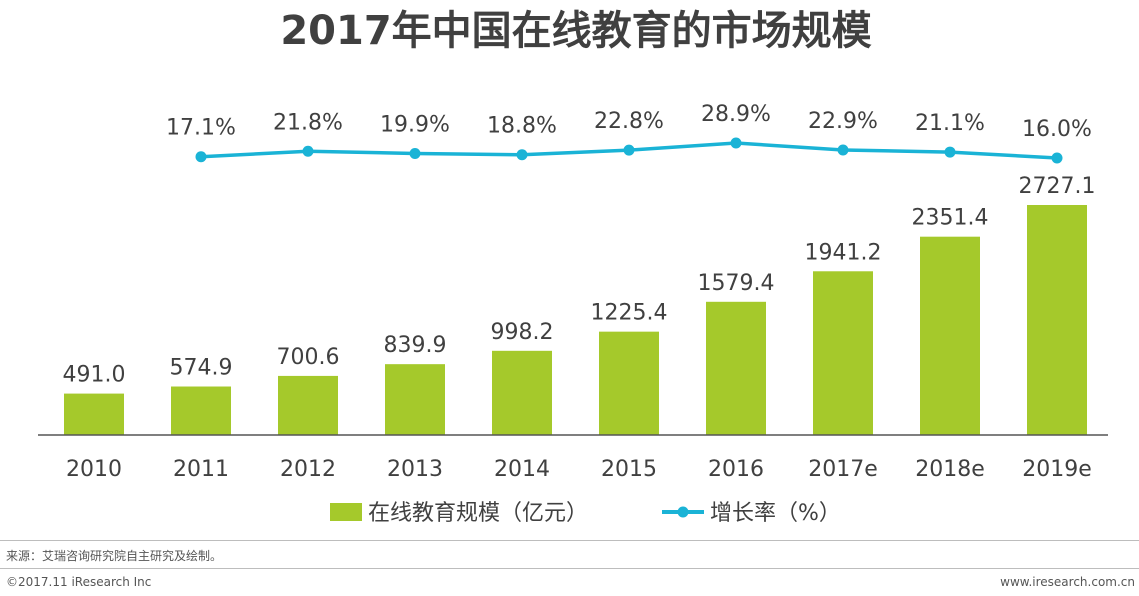 This screenshot has width=1139, height=596. I want to click on growth-value-label: 21.1%, so click(950, 123).